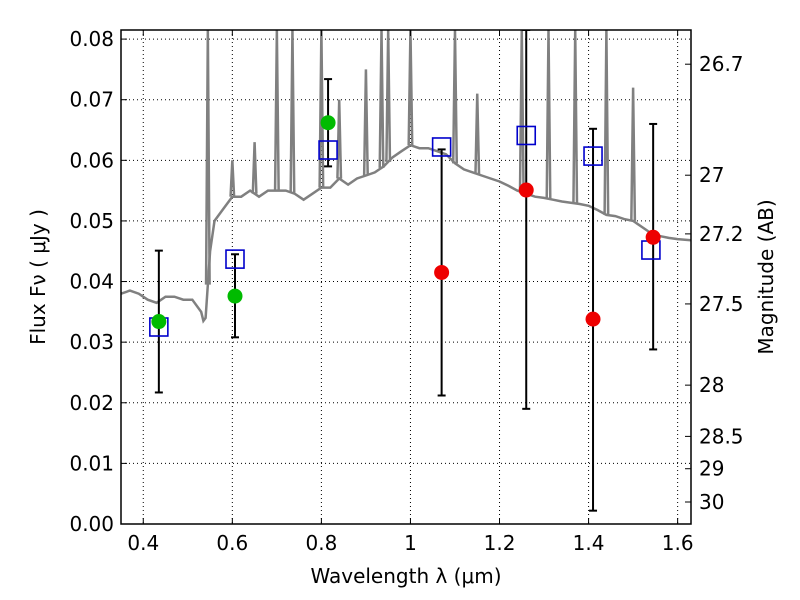 The width and height of the screenshot is (800, 600). Describe the element at coordinates (500, 543) in the screenshot. I see `x-tick-label: 1.2` at that location.